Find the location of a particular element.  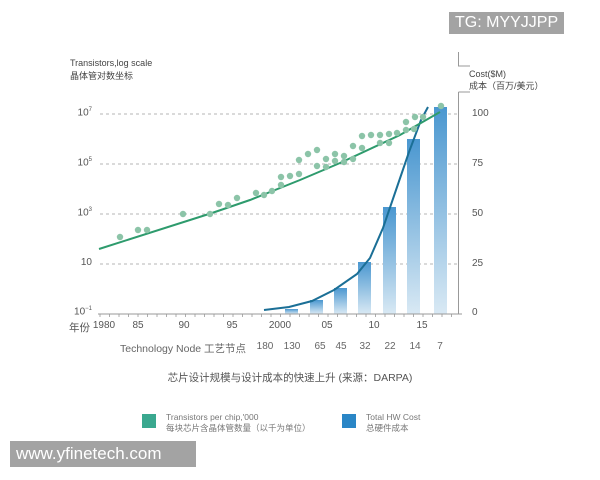

x-tick-2015: 15 is located at coordinates (422, 325).